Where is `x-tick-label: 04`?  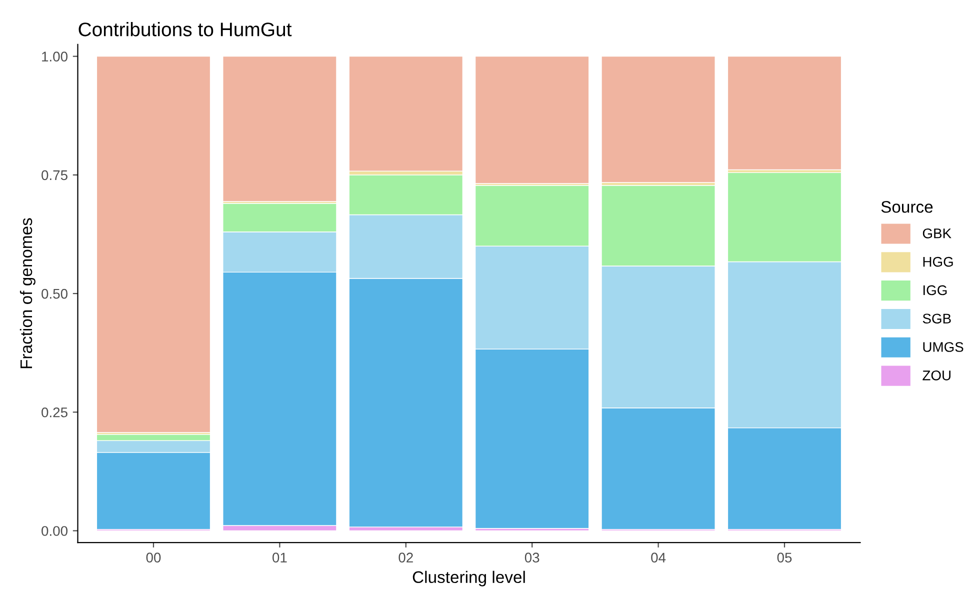 x-tick-label: 04 is located at coordinates (658, 557).